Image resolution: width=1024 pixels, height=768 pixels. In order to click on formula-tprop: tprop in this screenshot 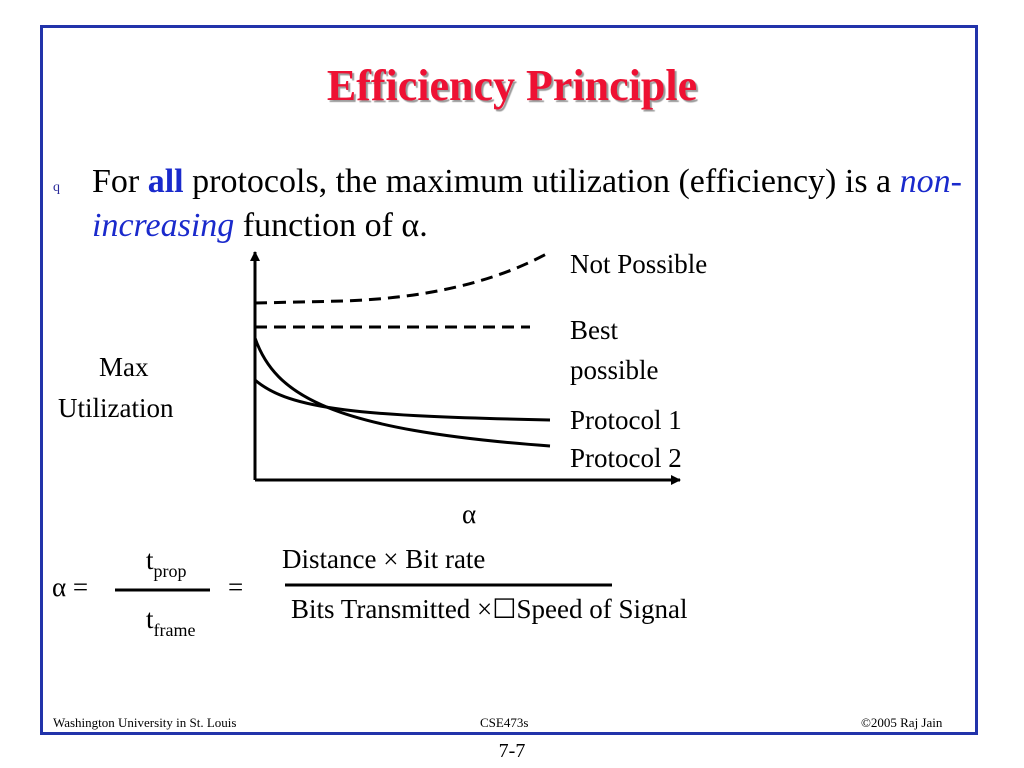, I will do `click(166, 563)`.